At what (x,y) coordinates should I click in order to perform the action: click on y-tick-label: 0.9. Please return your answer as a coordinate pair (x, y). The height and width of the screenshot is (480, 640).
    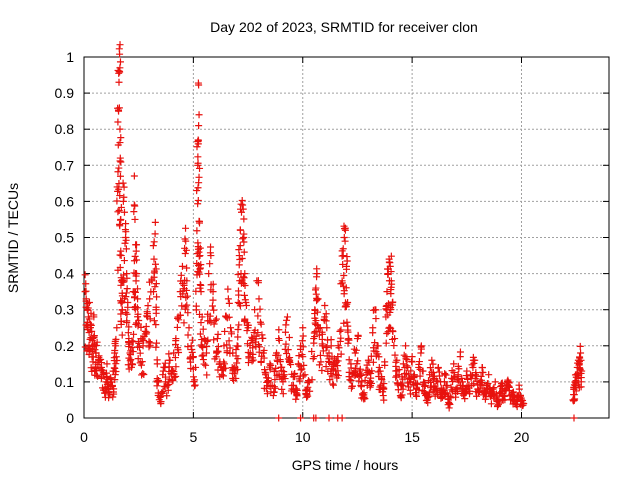
    Looking at the image, I should click on (65, 93).